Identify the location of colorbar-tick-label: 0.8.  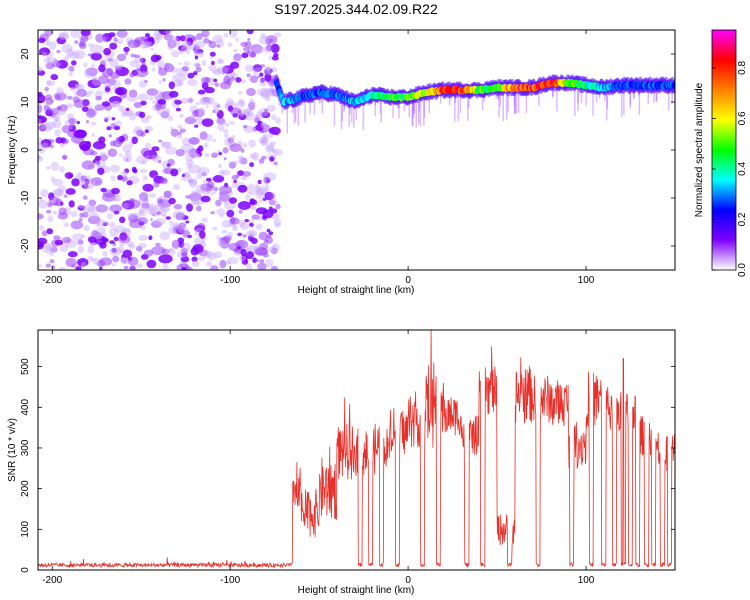
(742, 68).